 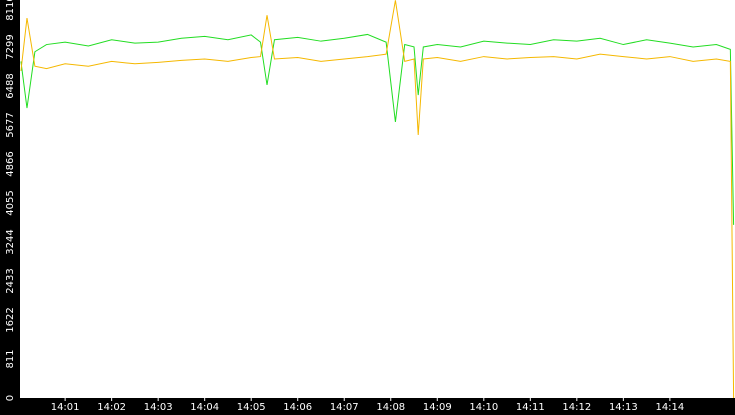 I want to click on y-tick-label: 1622, so click(x=10, y=319).